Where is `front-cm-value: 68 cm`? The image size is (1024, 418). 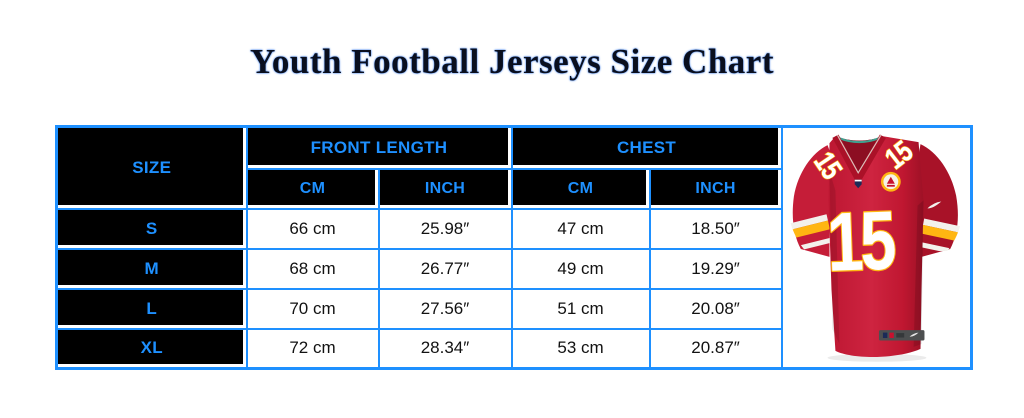 front-cm-value: 68 cm is located at coordinates (312, 268).